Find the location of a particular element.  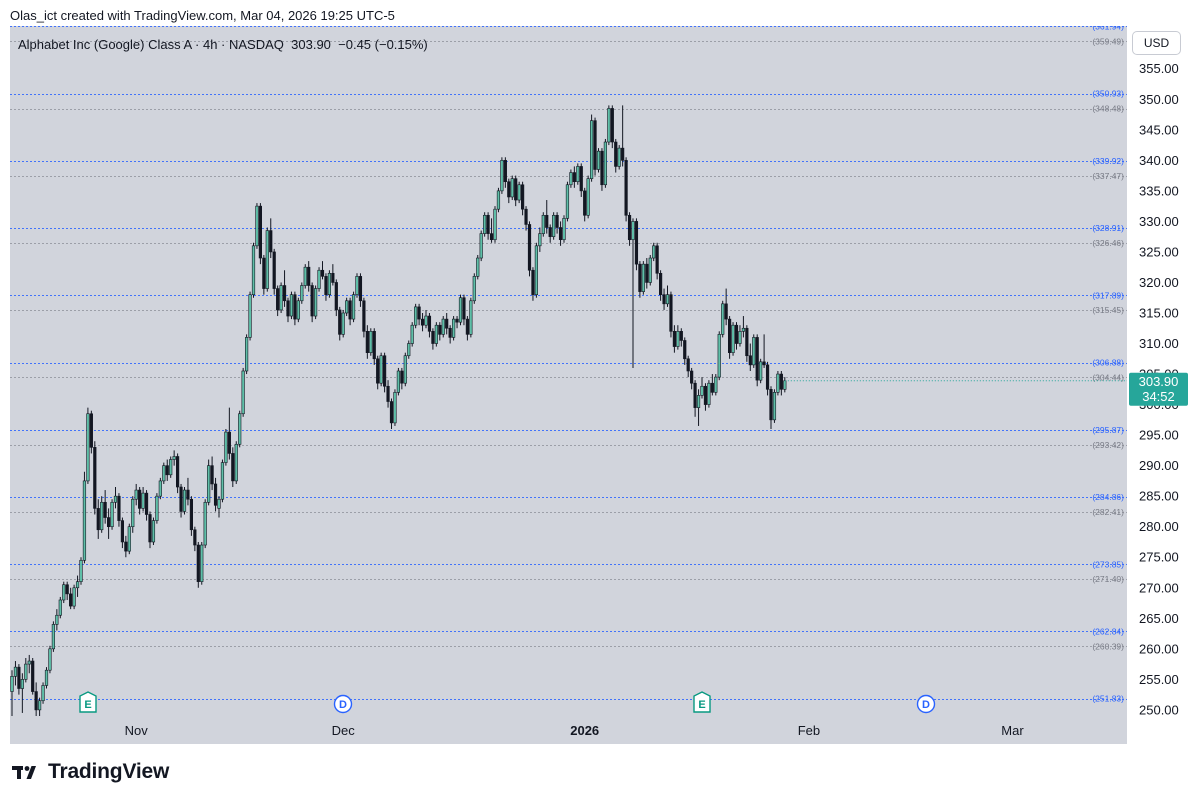

svg-text: D is located at coordinates (343, 705).